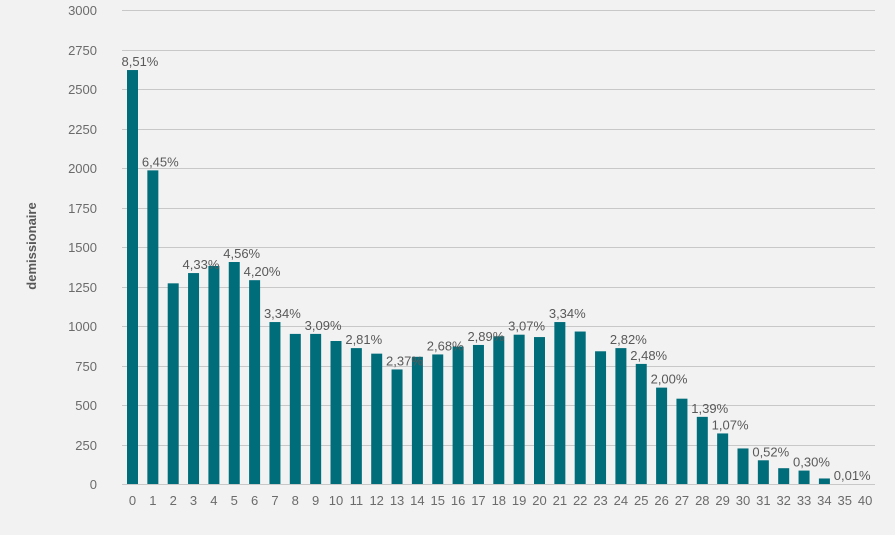  I want to click on x-tick-label: 3, so click(193, 500).